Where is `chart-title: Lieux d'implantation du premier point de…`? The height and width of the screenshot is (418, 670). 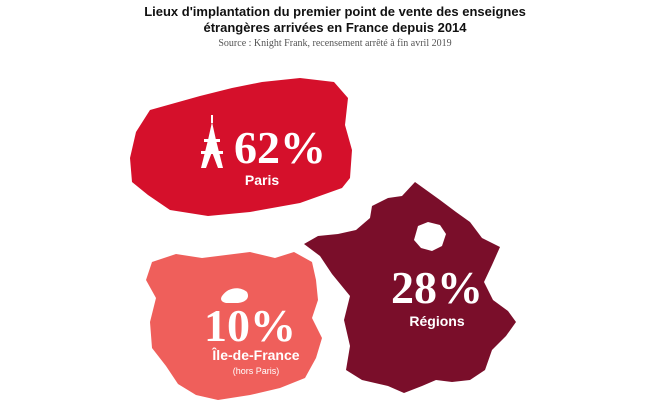 chart-title: Lieux d'implantation du premier point de… is located at coordinates (335, 20).